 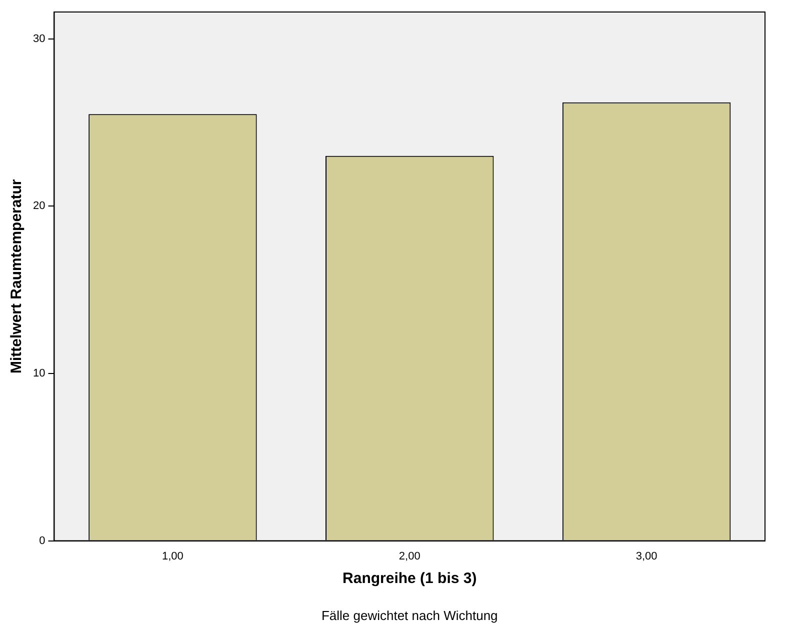 I want to click on x-tick-label: 3,00, so click(x=647, y=556).